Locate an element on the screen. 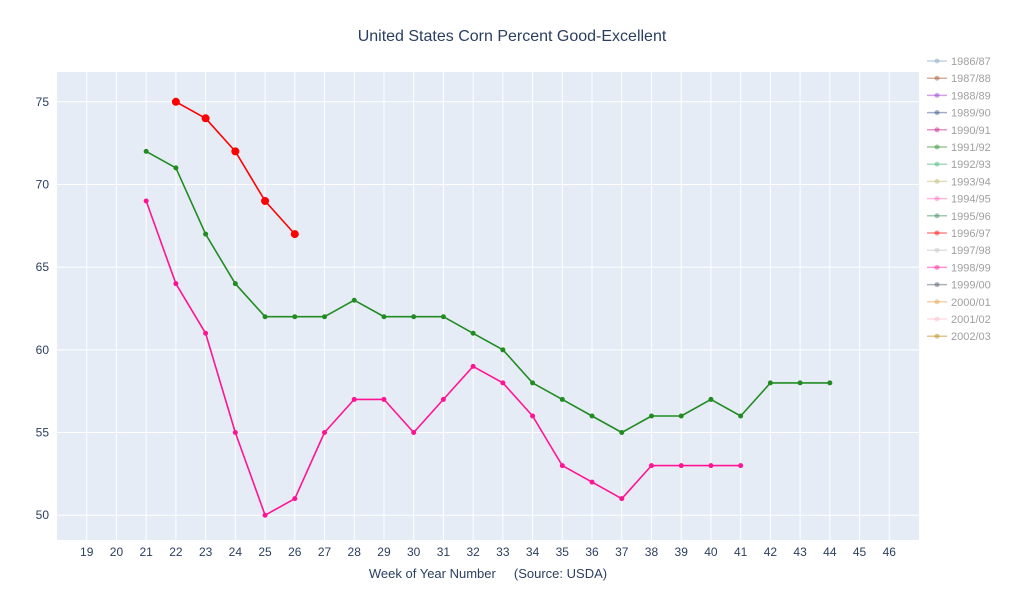 The width and height of the screenshot is (1024, 599). legend-item-1995-96: 1995/96 is located at coordinates (959, 217).